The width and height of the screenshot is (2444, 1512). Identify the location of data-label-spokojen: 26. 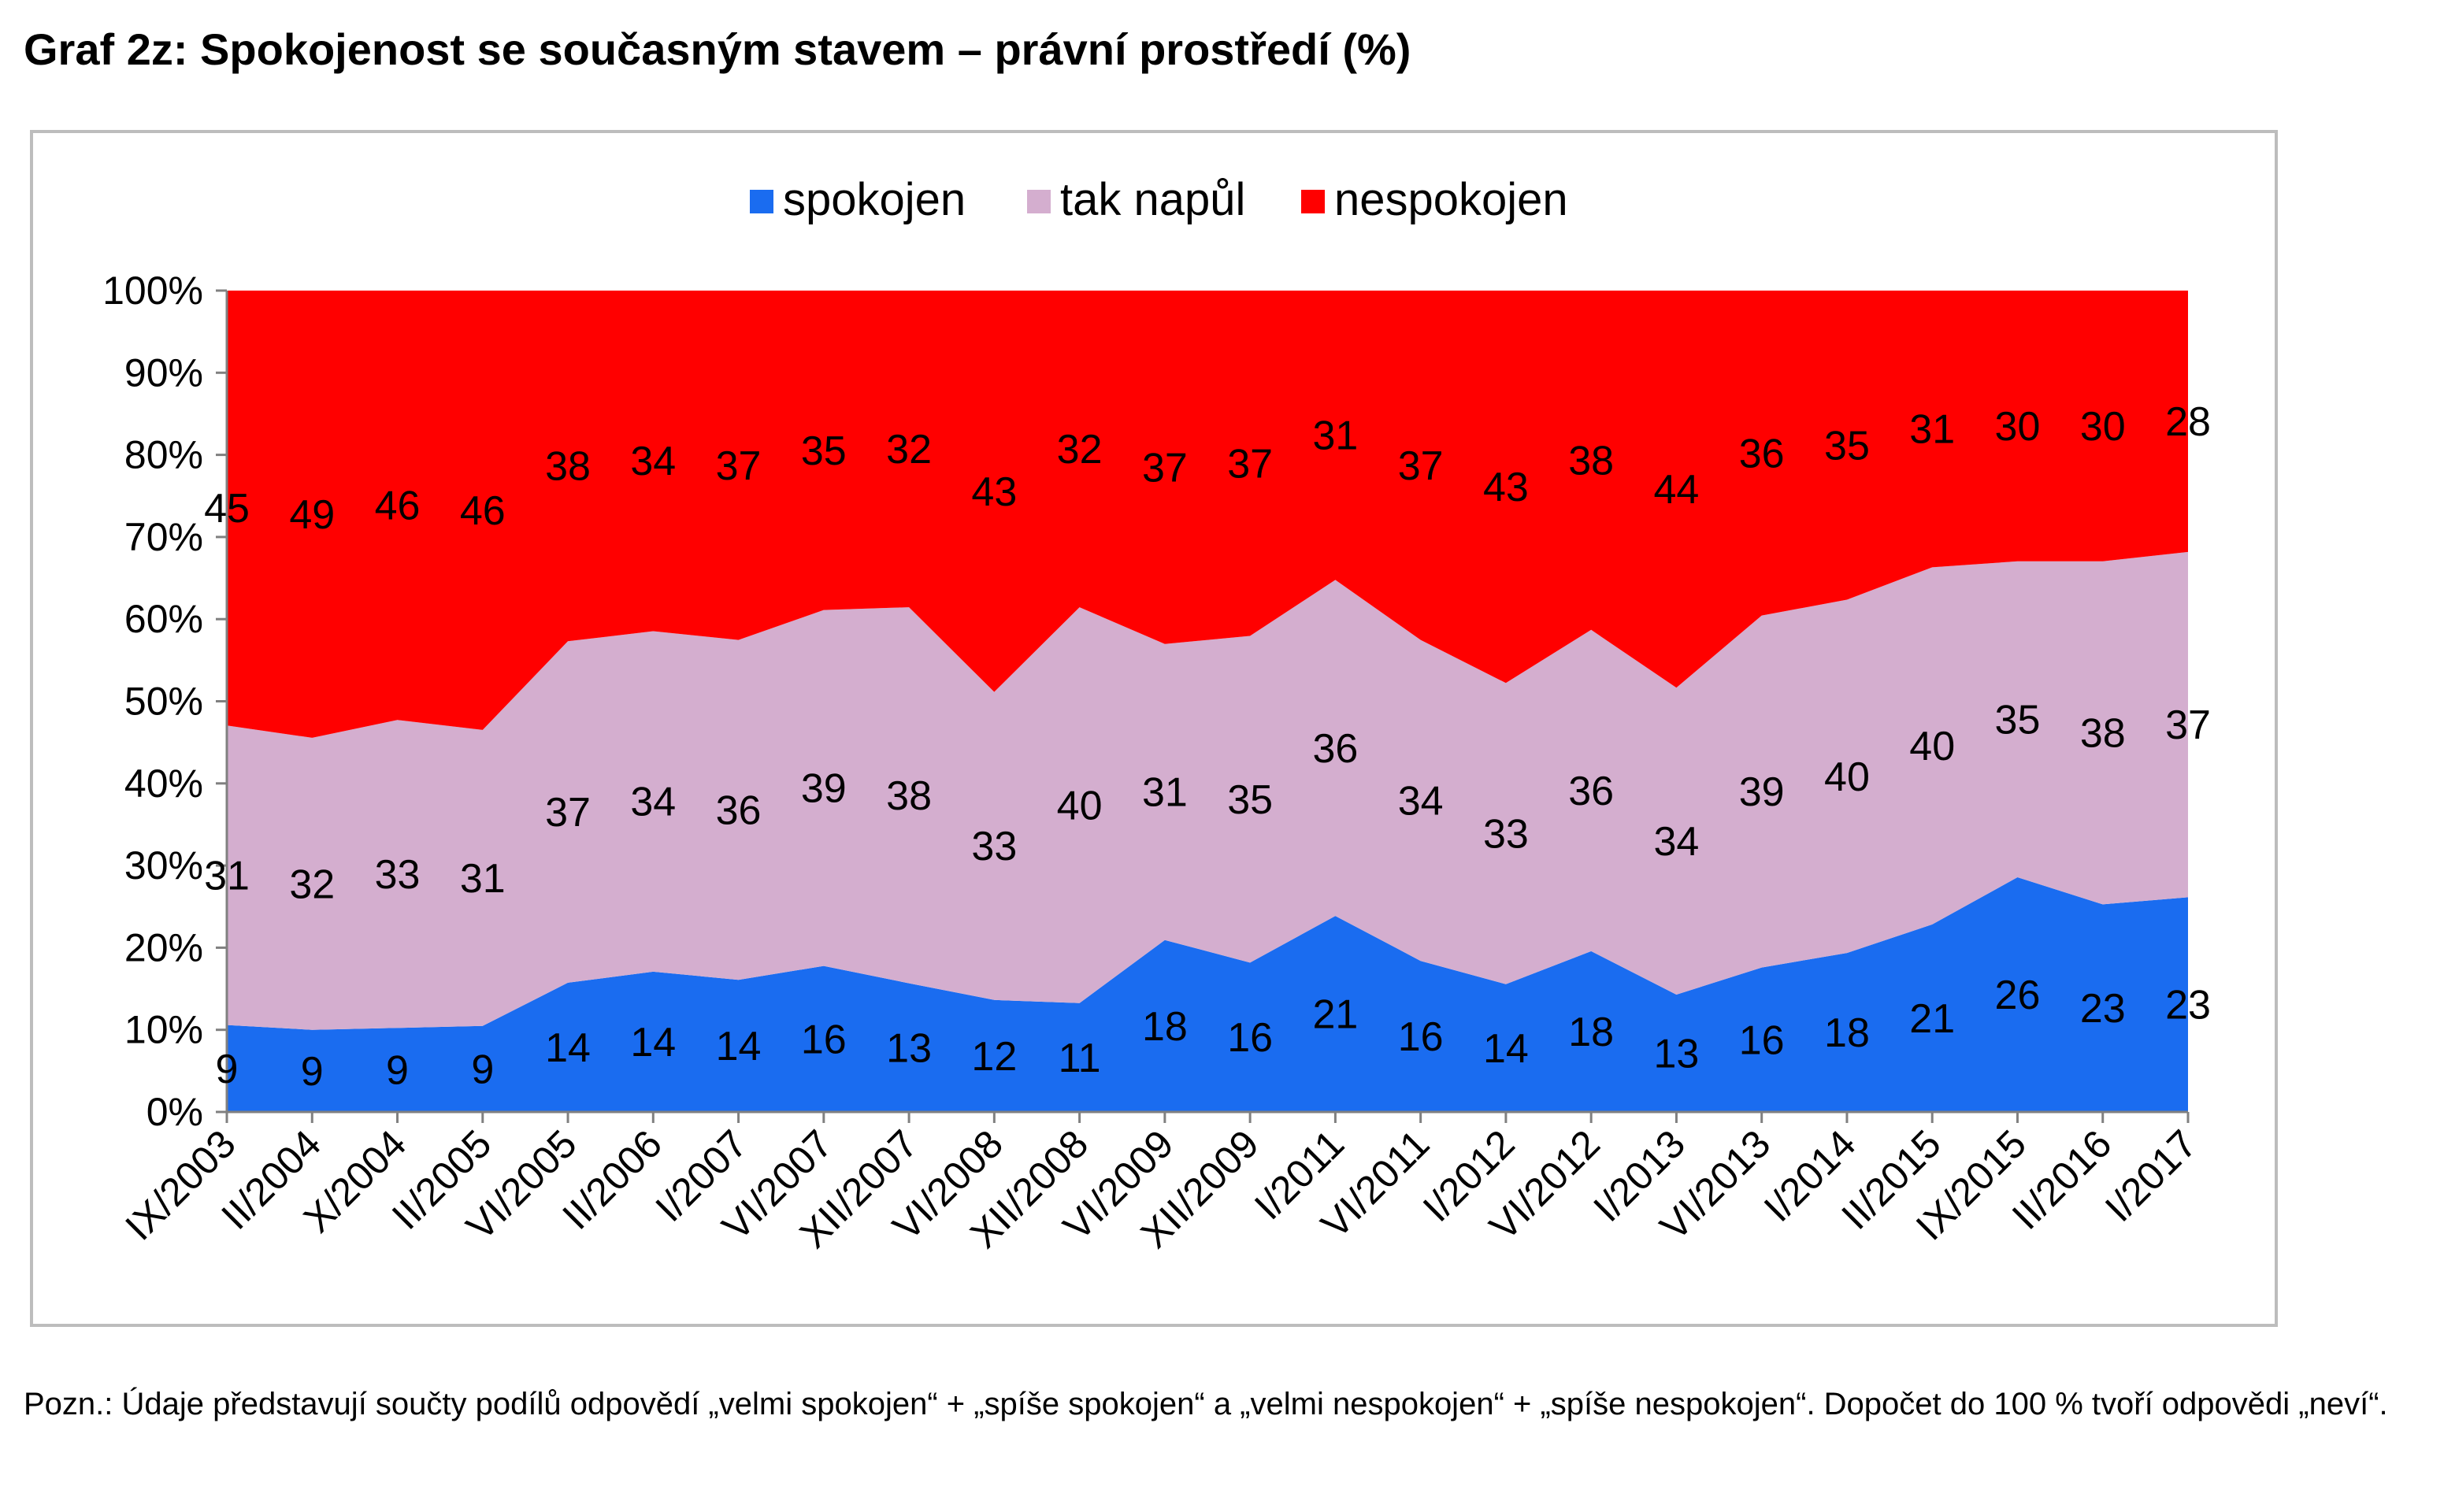
(2018, 995).